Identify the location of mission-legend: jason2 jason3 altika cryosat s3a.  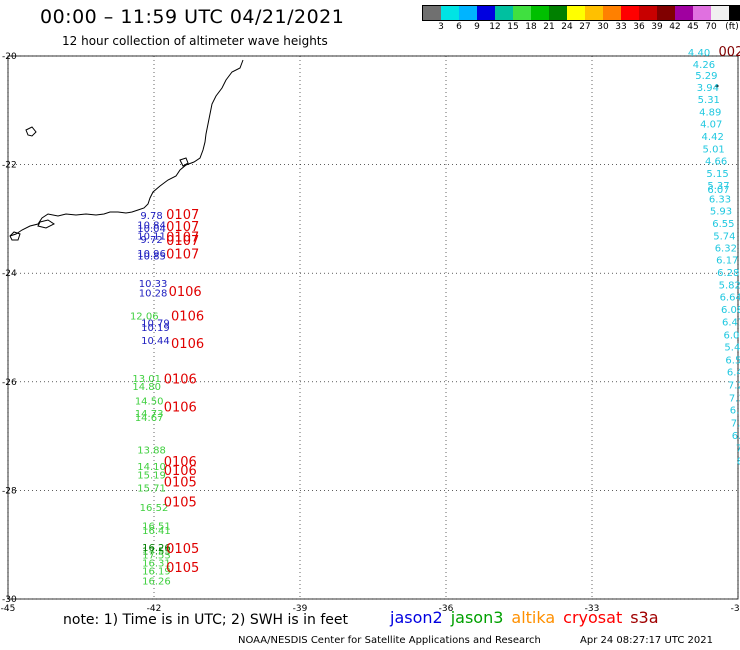
(528, 617).